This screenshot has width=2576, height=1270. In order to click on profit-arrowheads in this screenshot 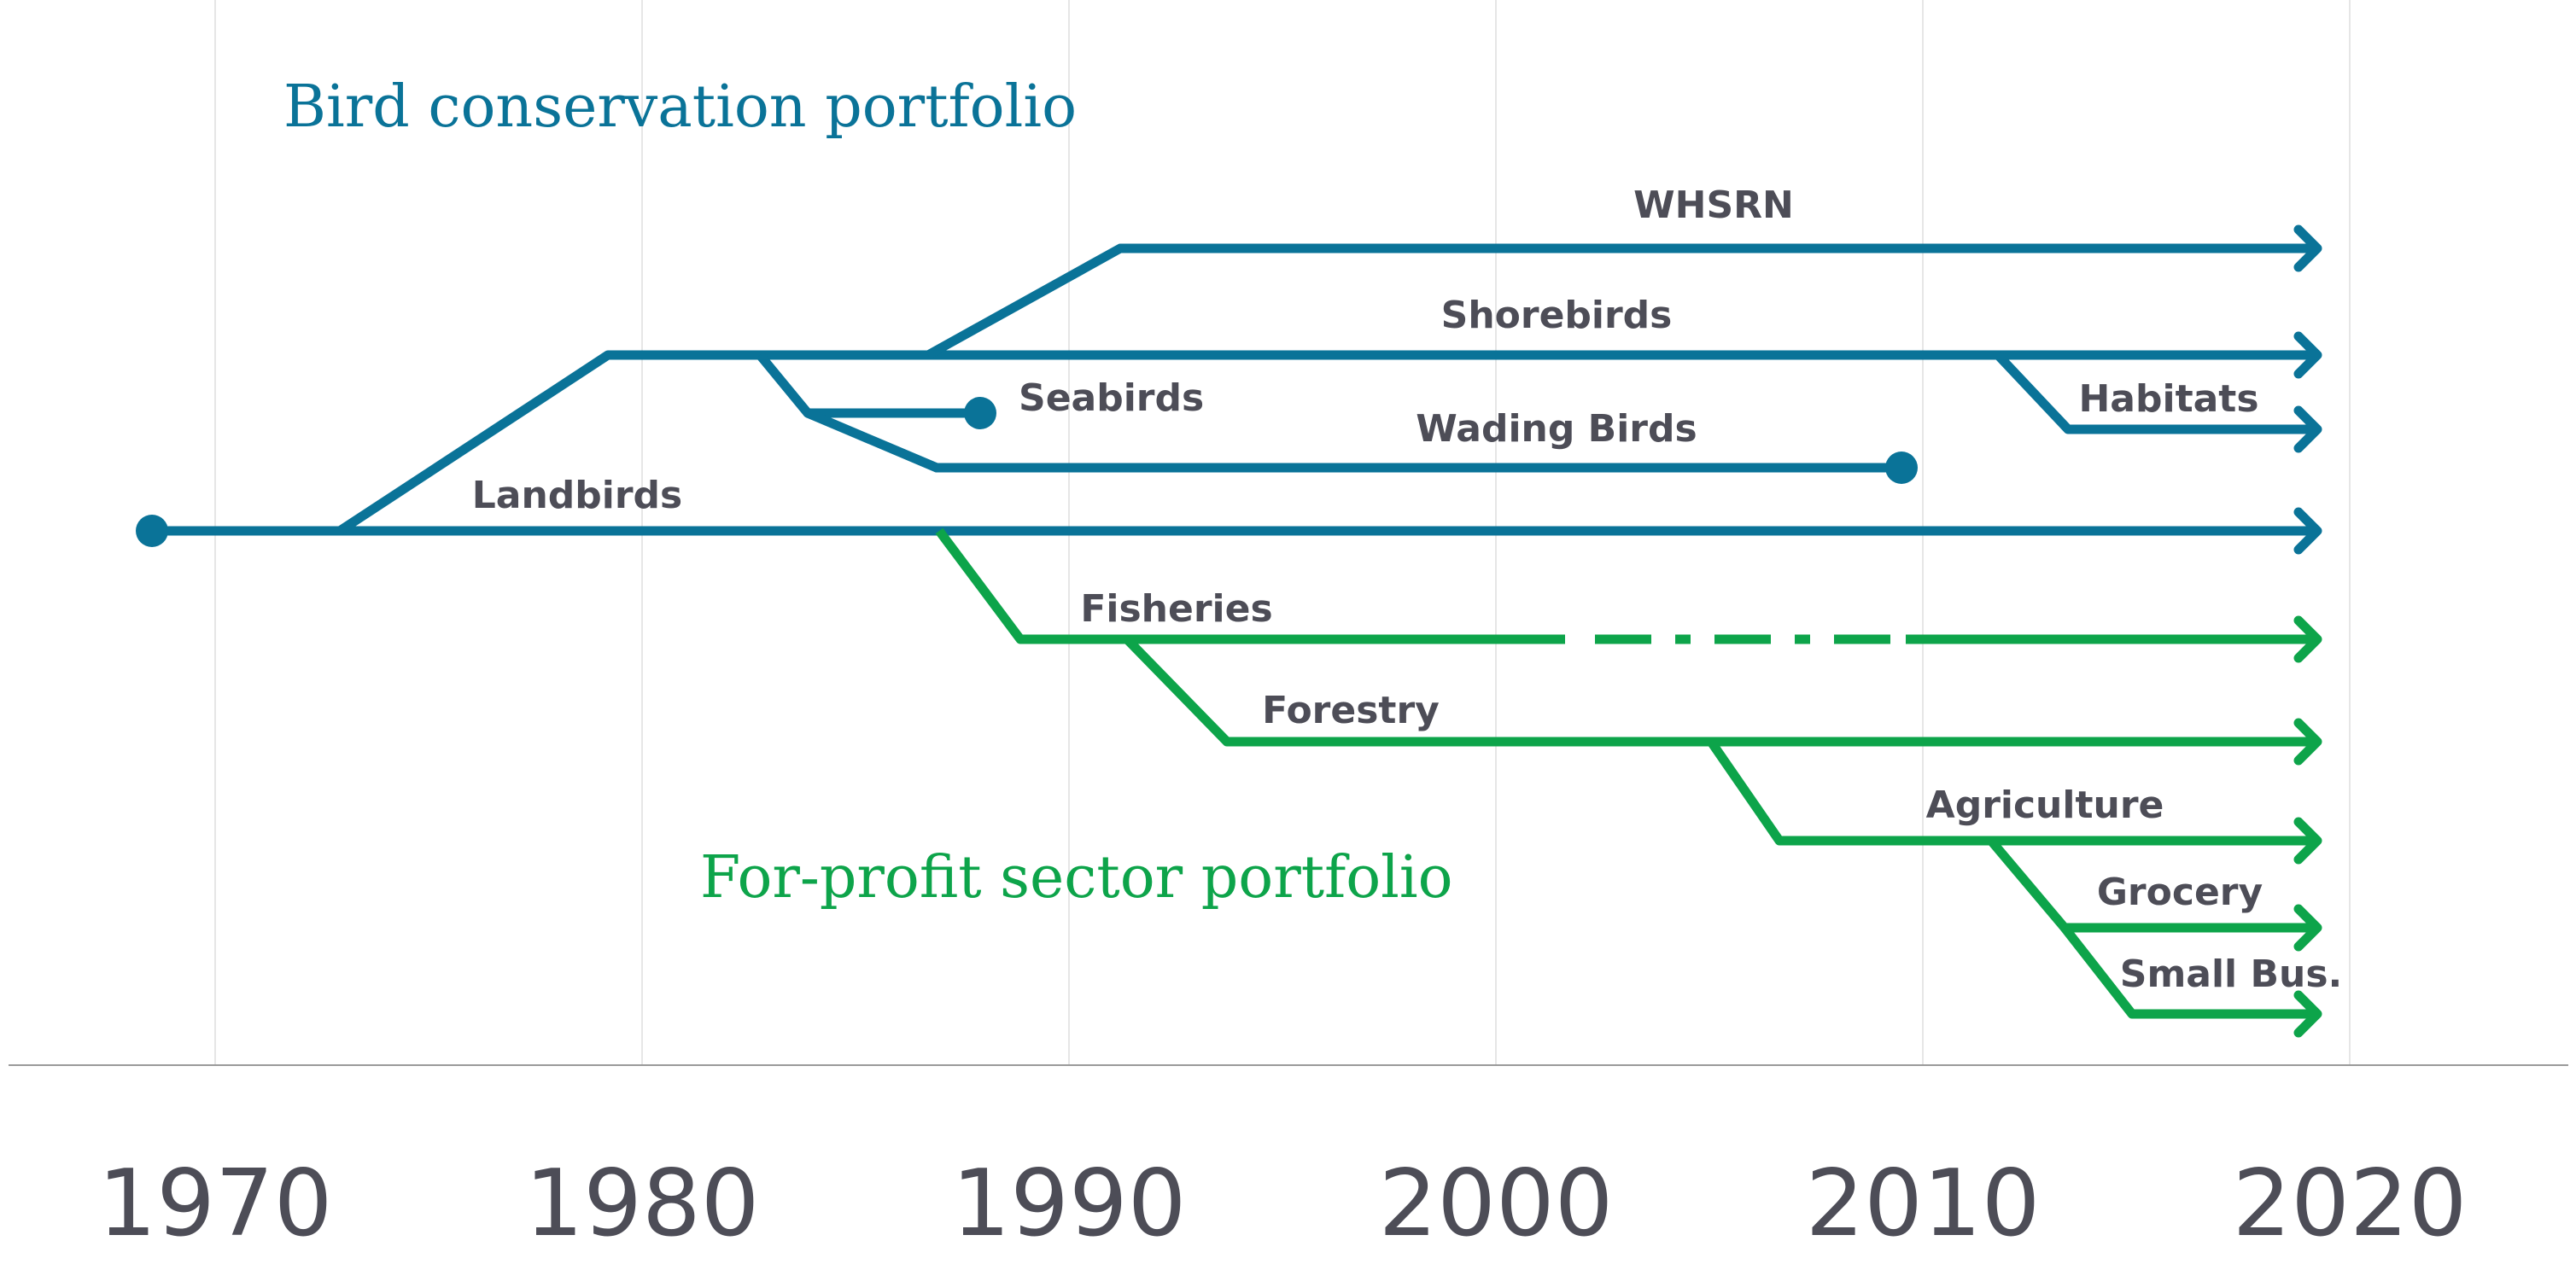, I will do `click(2307, 827)`.